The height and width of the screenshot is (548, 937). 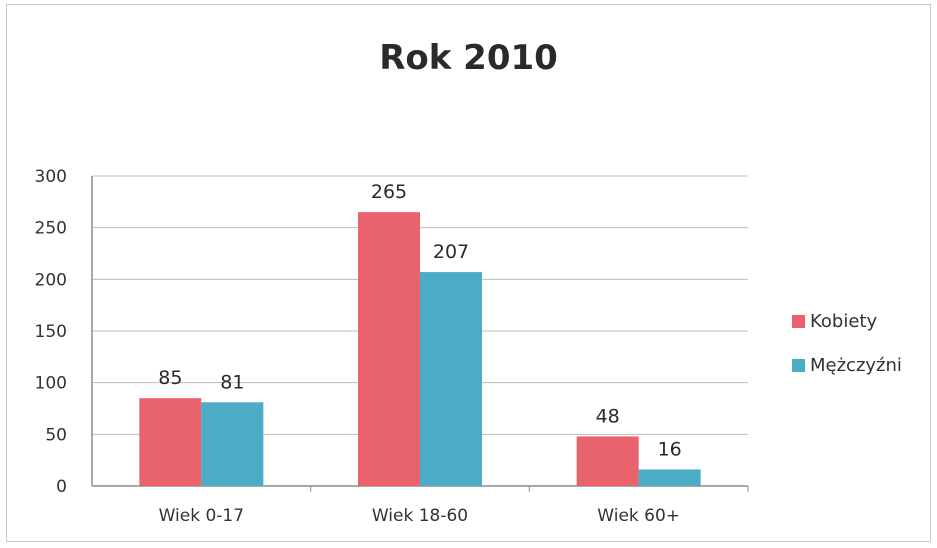 What do you see at coordinates (451, 252) in the screenshot?
I see `data-label: 207` at bounding box center [451, 252].